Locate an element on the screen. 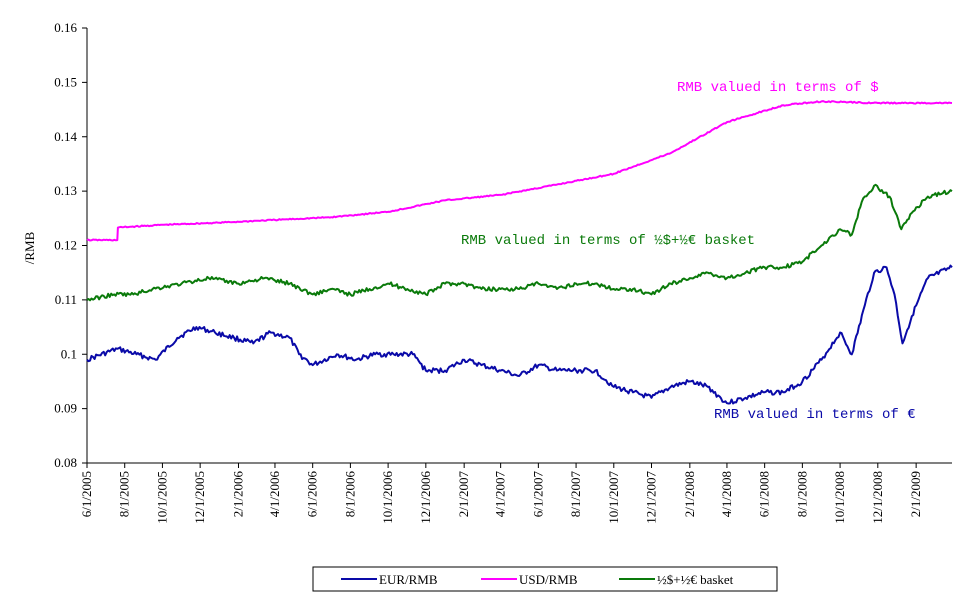  y-tick-label: 0.15 is located at coordinates (65, 81).